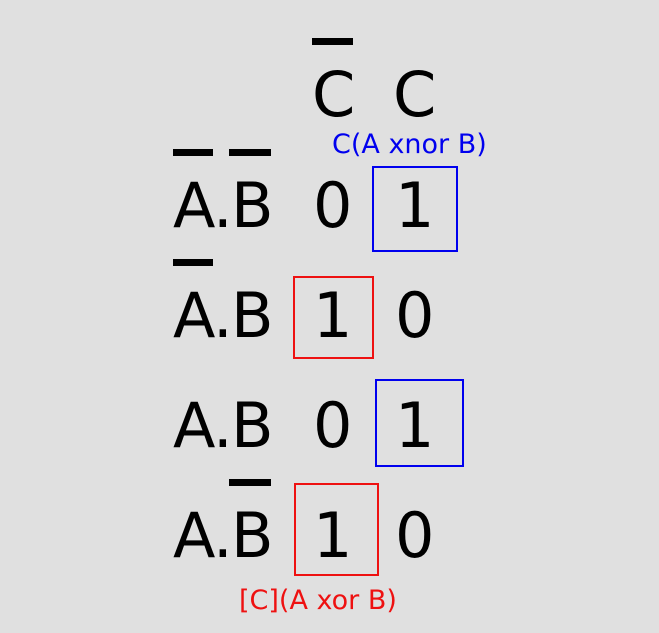  Describe the element at coordinates (194, 425) in the screenshot. I see `row-3-a-label: A` at that location.